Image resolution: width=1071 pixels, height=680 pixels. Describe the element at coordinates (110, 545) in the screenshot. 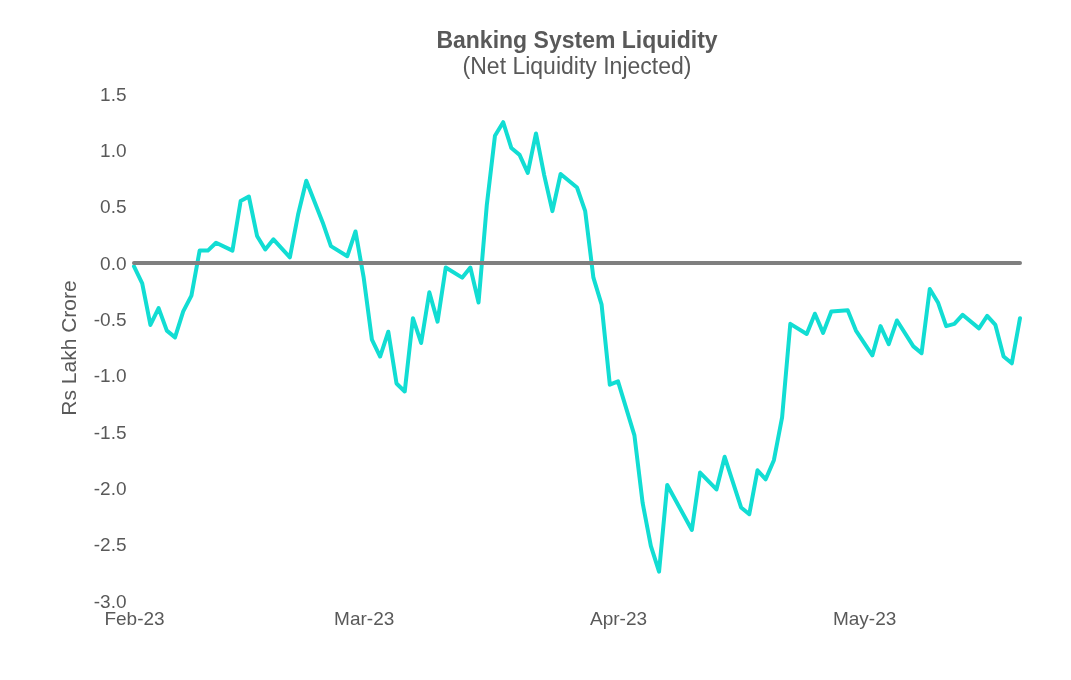

I see `y-tick-label: -2.5` at that location.